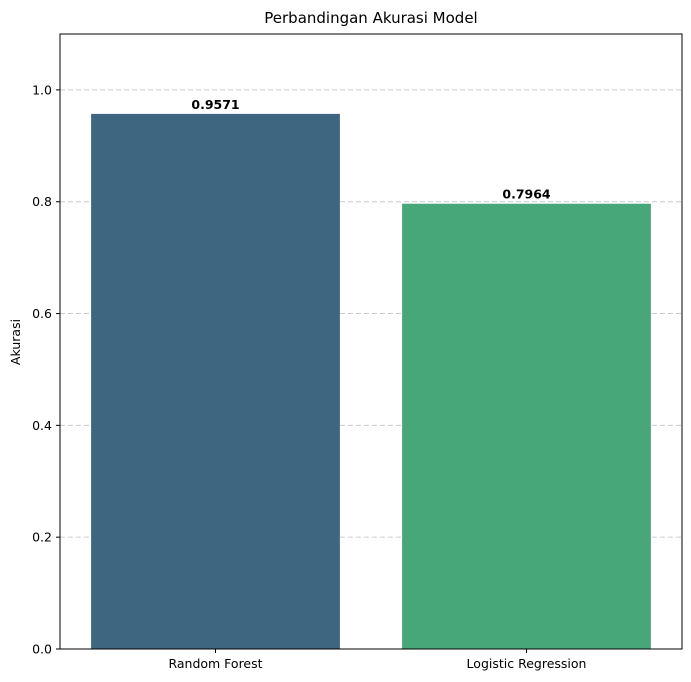  What do you see at coordinates (371, 149) in the screenshot?
I see `data-labels: 0.9571 0.7964` at bounding box center [371, 149].